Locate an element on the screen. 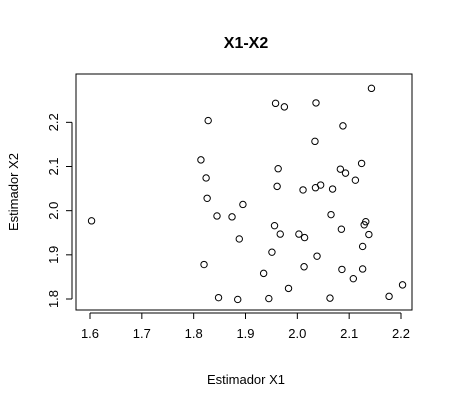 Image resolution: width=455 pixels, height=407 pixels. x-axis: 1.6 1.7 1.8 1.9 2.0 2.1 2.2 is located at coordinates (245, 326).